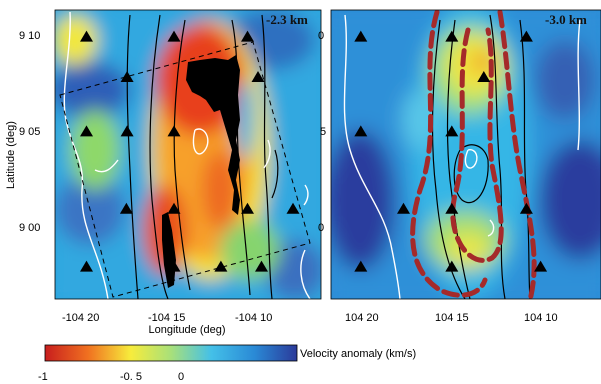  Describe the element at coordinates (11, 155) in the screenshot. I see `y-axis-label: Latitude (deg)` at that location.